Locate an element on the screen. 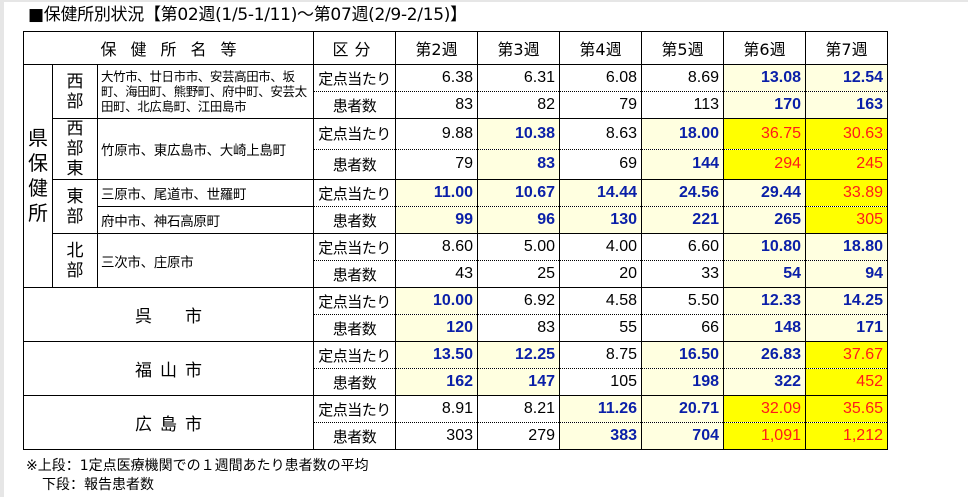  count-cell: 704 is located at coordinates (682, 436).